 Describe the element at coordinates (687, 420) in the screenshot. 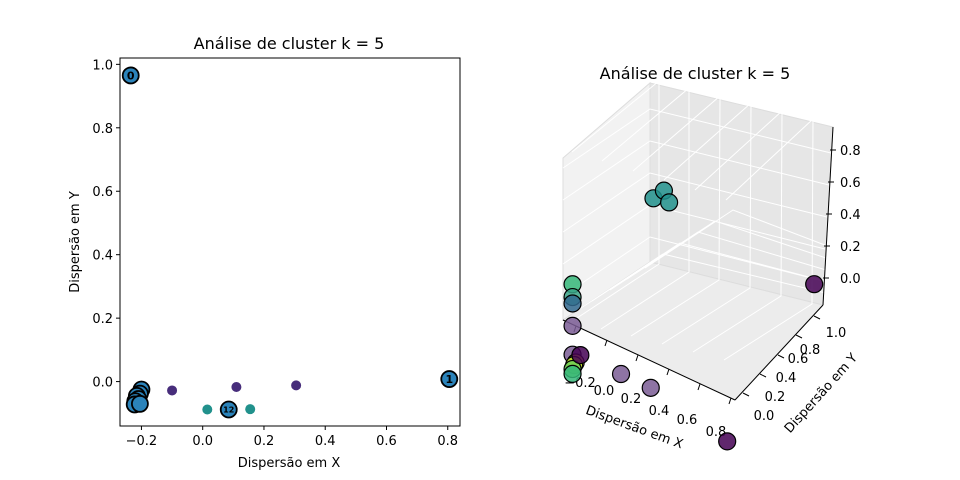

I see `chart-3d-x-tick-label: 0.6` at that location.